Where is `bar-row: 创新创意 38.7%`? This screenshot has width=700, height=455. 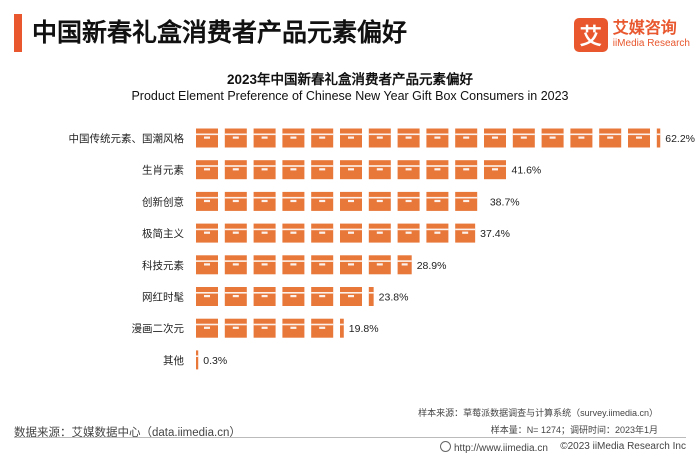 bar-row: 创新创意 38.7% is located at coordinates (331, 201).